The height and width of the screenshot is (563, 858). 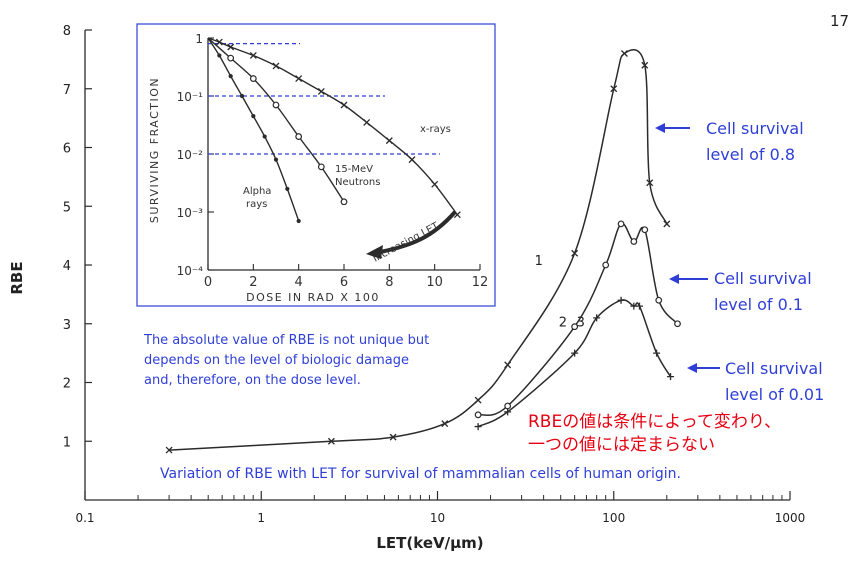 What do you see at coordinates (790, 518) in the screenshot?
I see `x-tick-label: 1000` at bounding box center [790, 518].